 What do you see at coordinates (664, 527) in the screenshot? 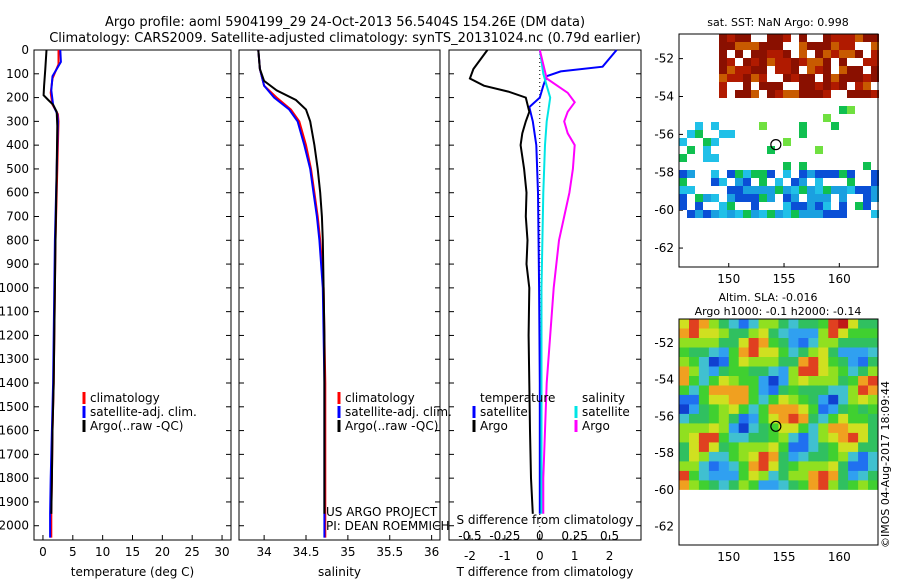
I see `map-y-tick-label: -62` at bounding box center [664, 527].